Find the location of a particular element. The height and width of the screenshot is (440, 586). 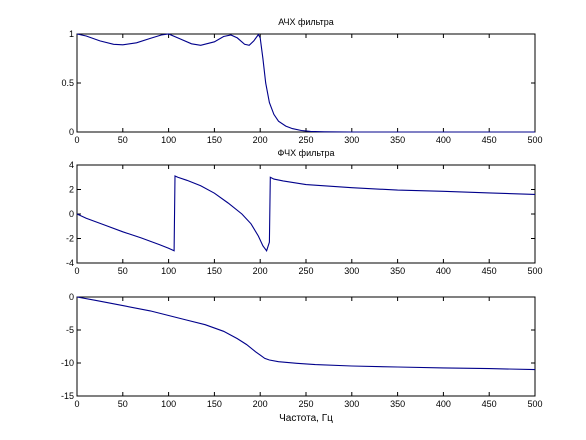

y-tick-label: -4 is located at coordinates (70, 263).